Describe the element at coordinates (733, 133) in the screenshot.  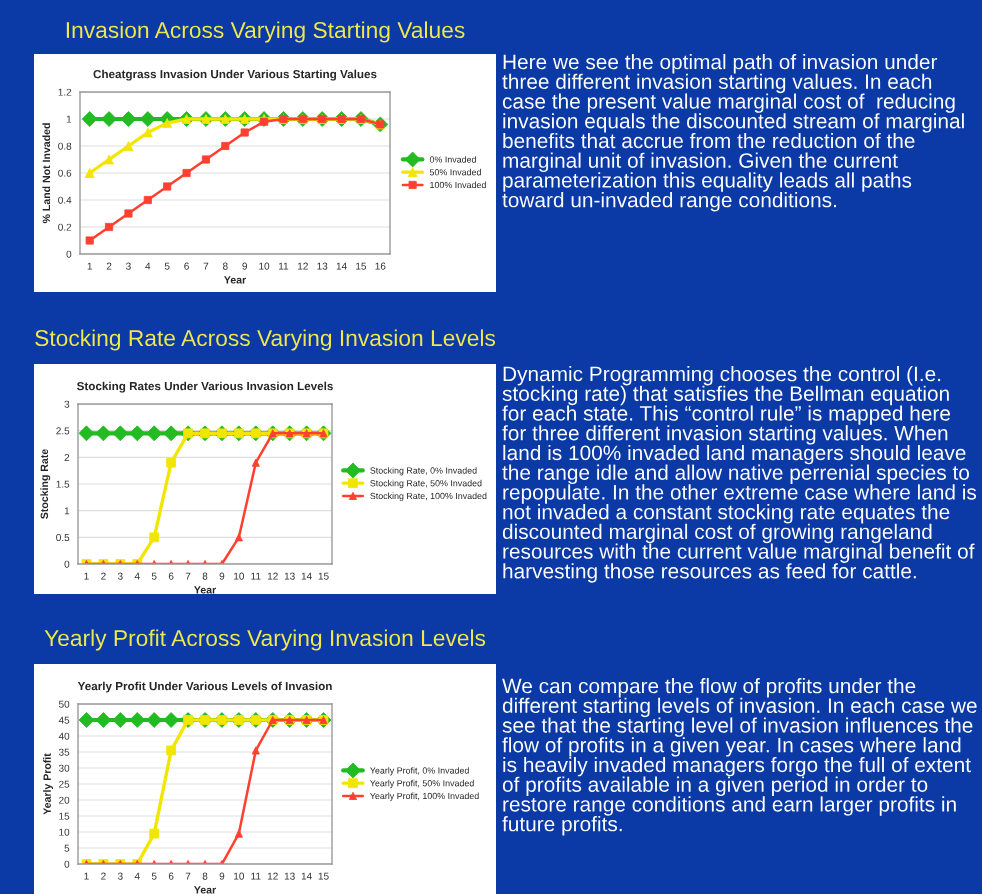
I see `text: Here we see the optimal path of invasion under three different invasion starting values. In each case the present value marginal cost of reducing invasion equals the discounted stream of marginal benefits that accrue from the reduction of the marginal unit of invasion. Given the current parameterization this equality leads all paths toward un-invaded range conditions.` at that location.